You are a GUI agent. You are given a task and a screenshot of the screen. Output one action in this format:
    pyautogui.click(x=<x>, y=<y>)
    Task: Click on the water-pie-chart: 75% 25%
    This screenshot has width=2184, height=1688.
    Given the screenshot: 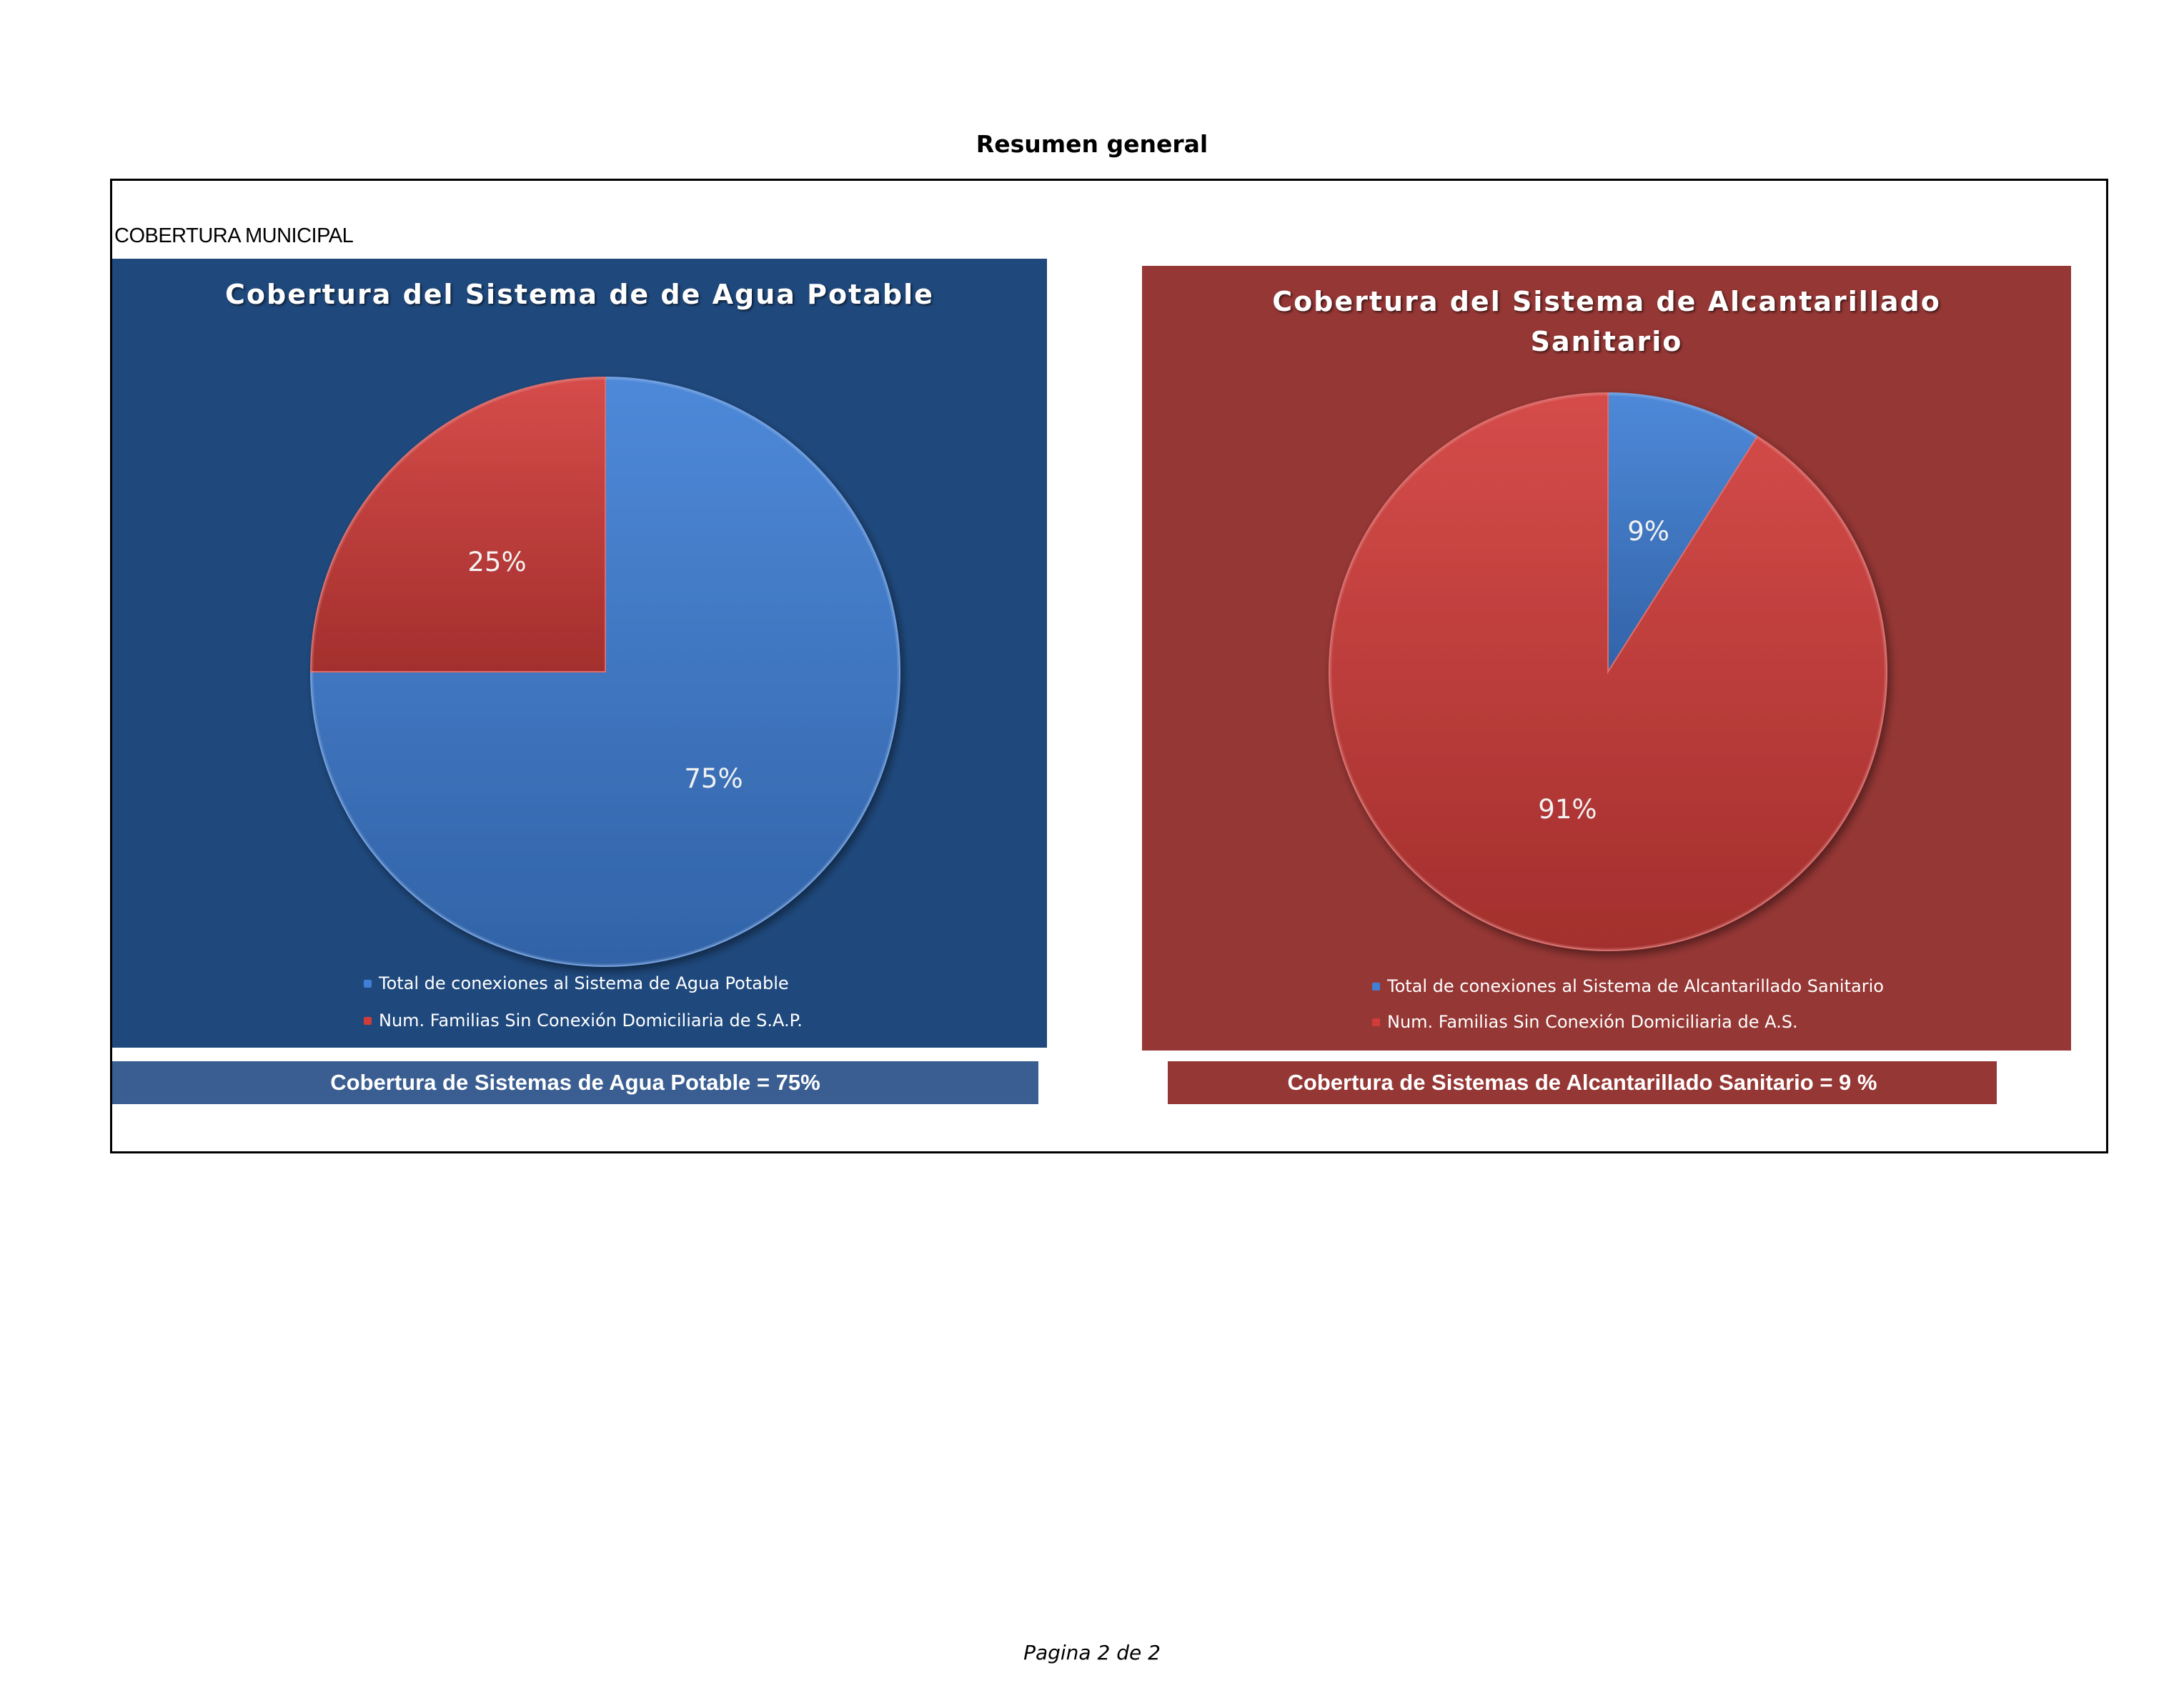 What is the action you would take?
    pyautogui.click(x=604, y=671)
    